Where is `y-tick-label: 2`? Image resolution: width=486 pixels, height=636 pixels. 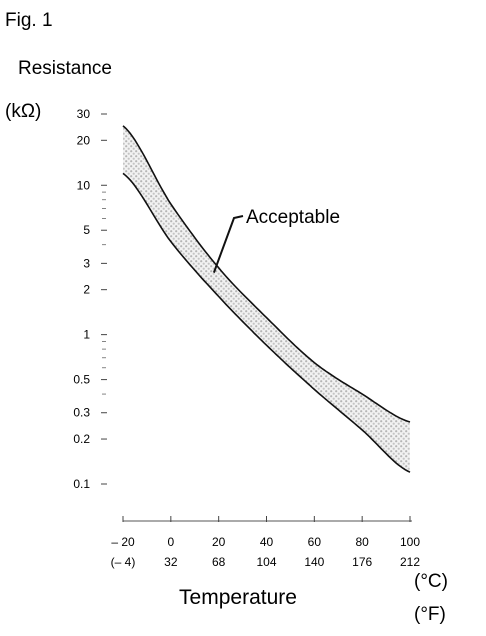
y-tick-label: 2 is located at coordinates (86, 290).